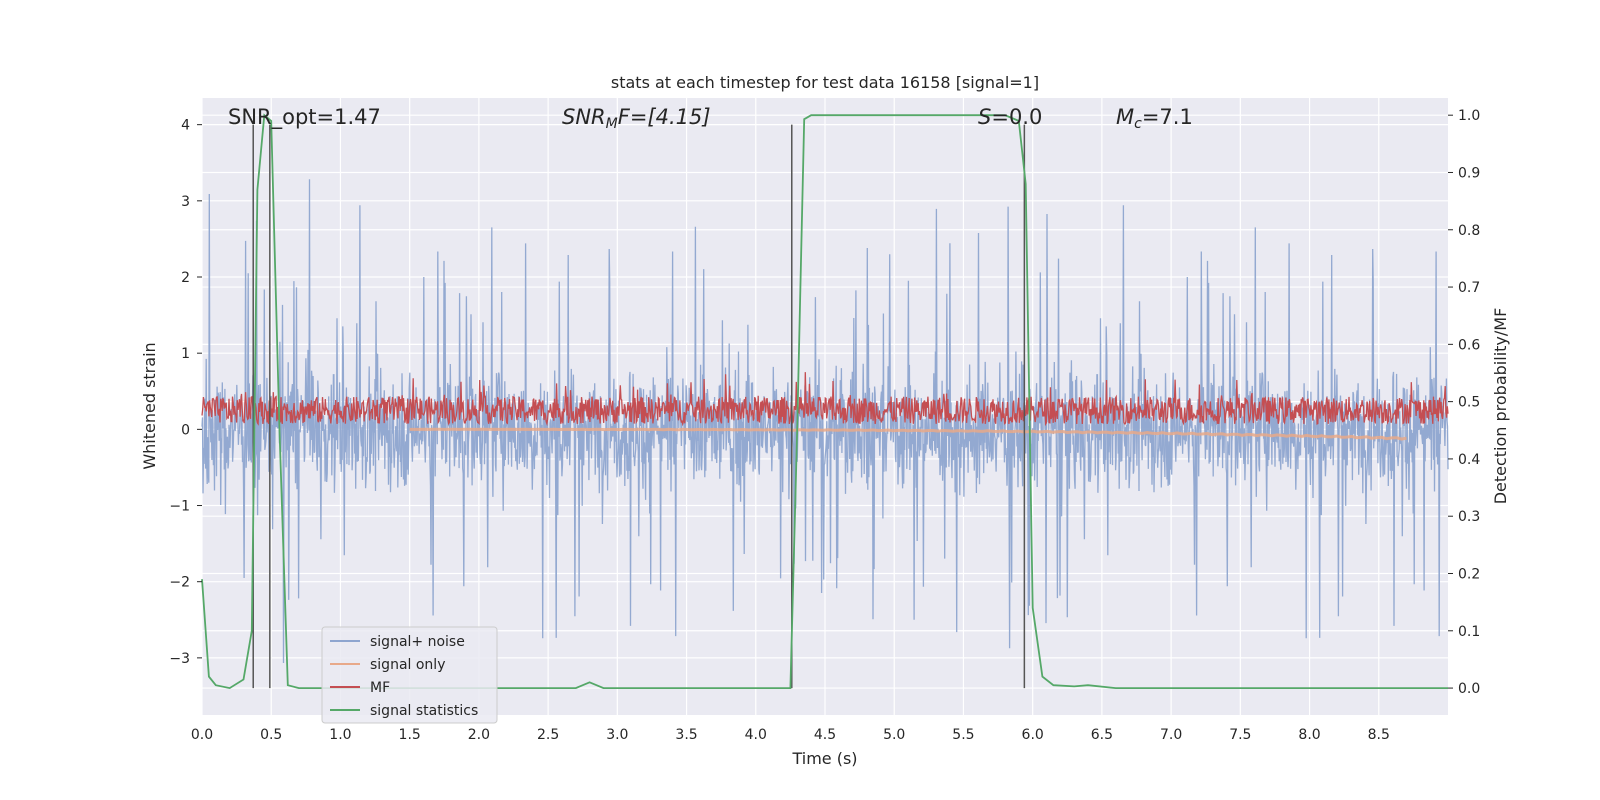  Describe the element at coordinates (179, 583) in the screenshot. I see `y-tick-label: −2` at that location.